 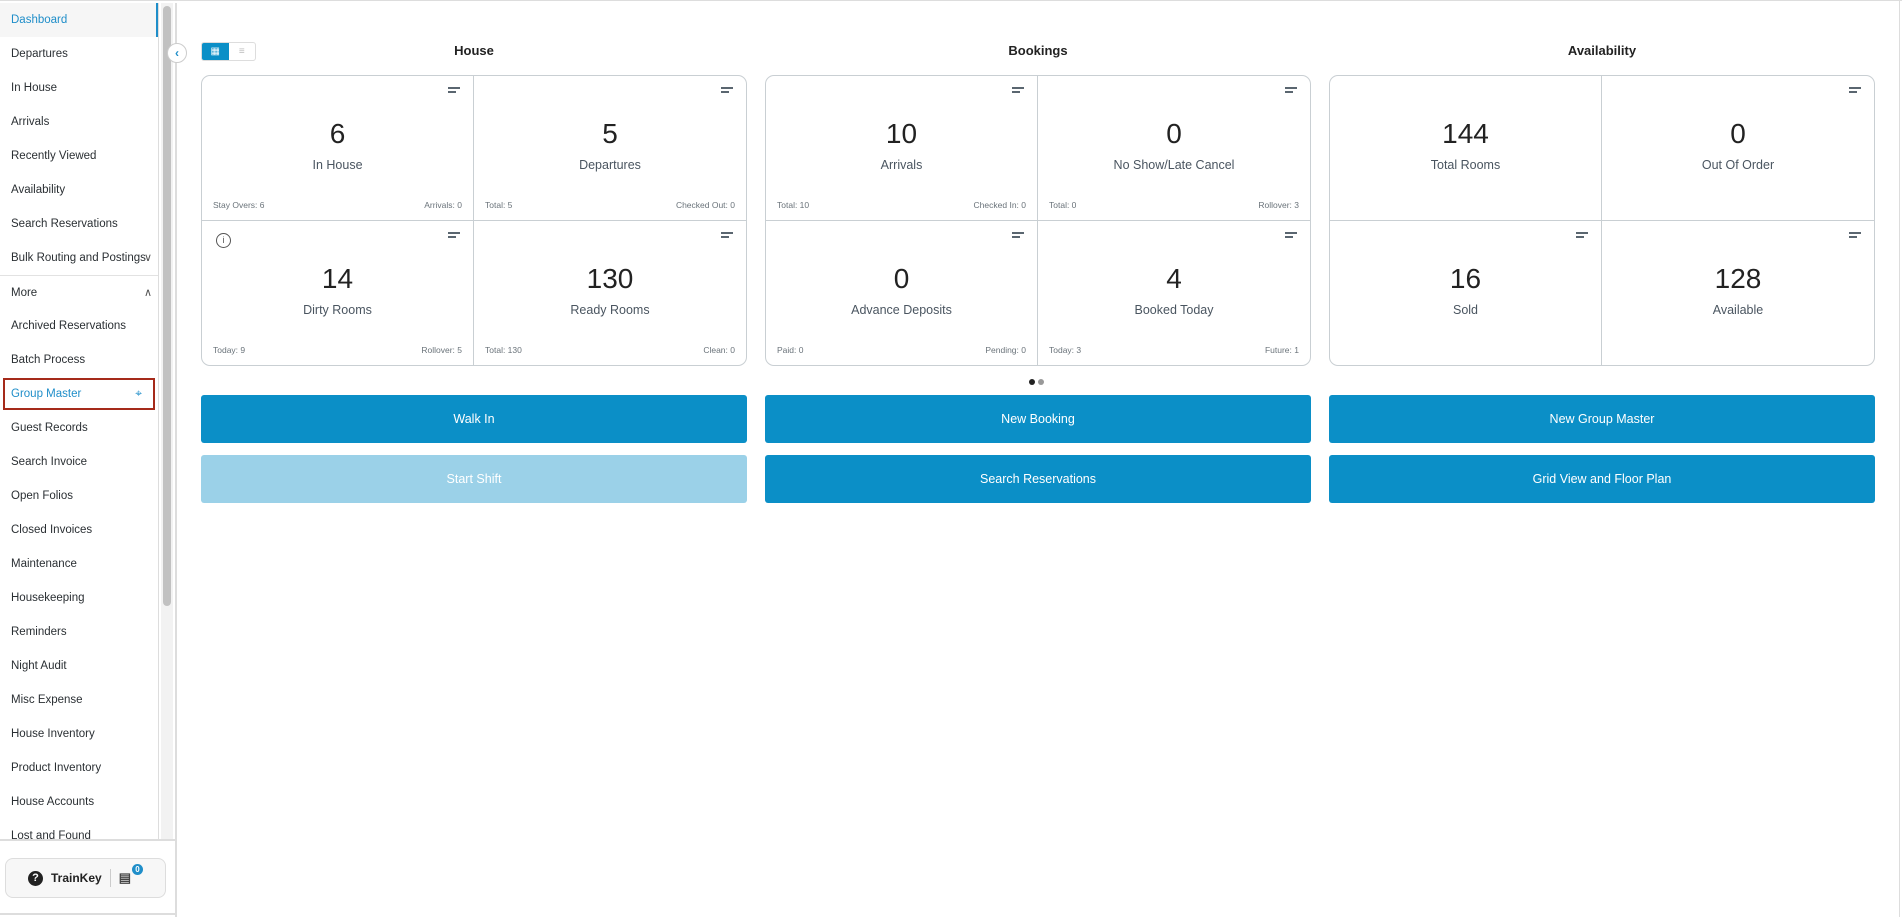 I want to click on stat-footer-left: Total: 130, so click(x=503, y=349).